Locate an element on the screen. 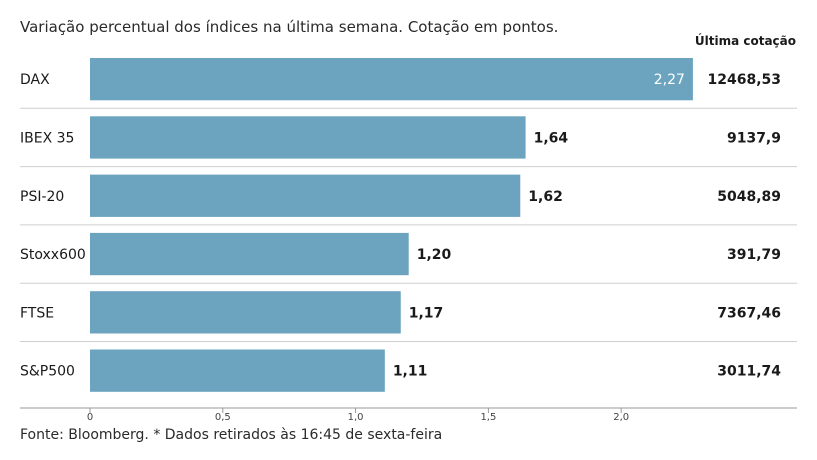 The height and width of the screenshot is (460, 817). category-label: Stoxx600 is located at coordinates (53, 255).